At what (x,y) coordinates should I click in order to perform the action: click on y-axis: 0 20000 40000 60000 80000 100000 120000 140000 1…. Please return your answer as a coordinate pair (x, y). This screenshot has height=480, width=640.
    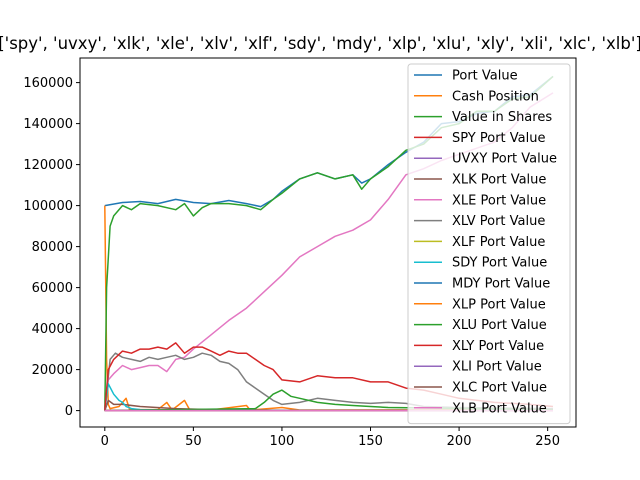
    Looking at the image, I should click on (51, 247).